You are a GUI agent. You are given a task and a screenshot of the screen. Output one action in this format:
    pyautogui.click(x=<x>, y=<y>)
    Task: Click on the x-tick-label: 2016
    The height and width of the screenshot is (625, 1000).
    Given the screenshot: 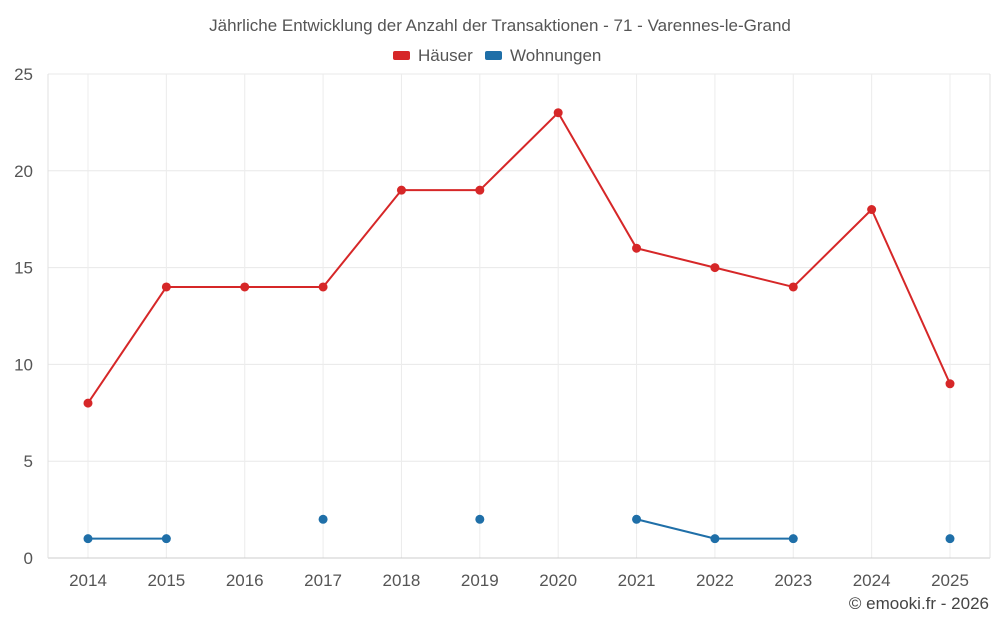 What is the action you would take?
    pyautogui.click(x=245, y=580)
    